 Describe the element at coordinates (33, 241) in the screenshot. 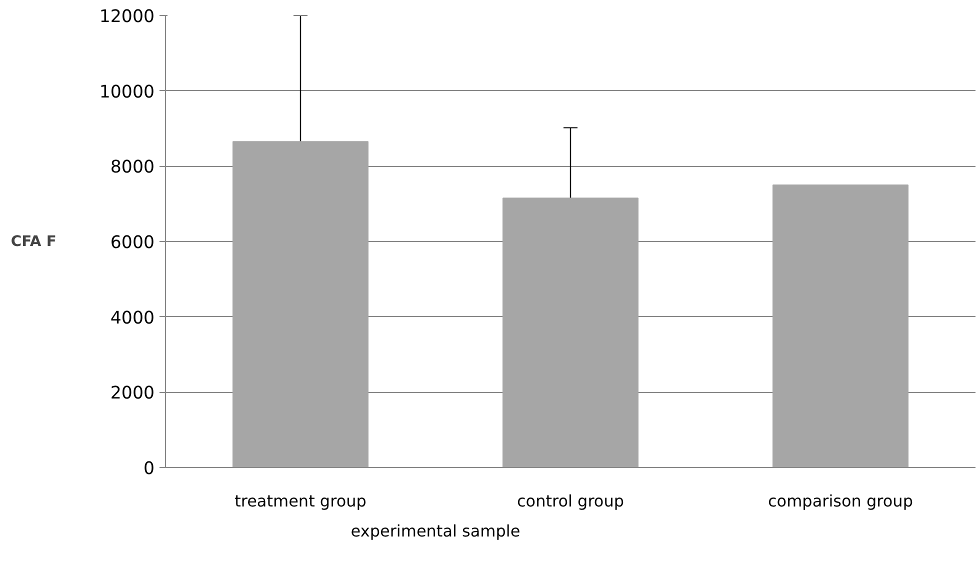

I see `y-axis-title: CFA F` at that location.